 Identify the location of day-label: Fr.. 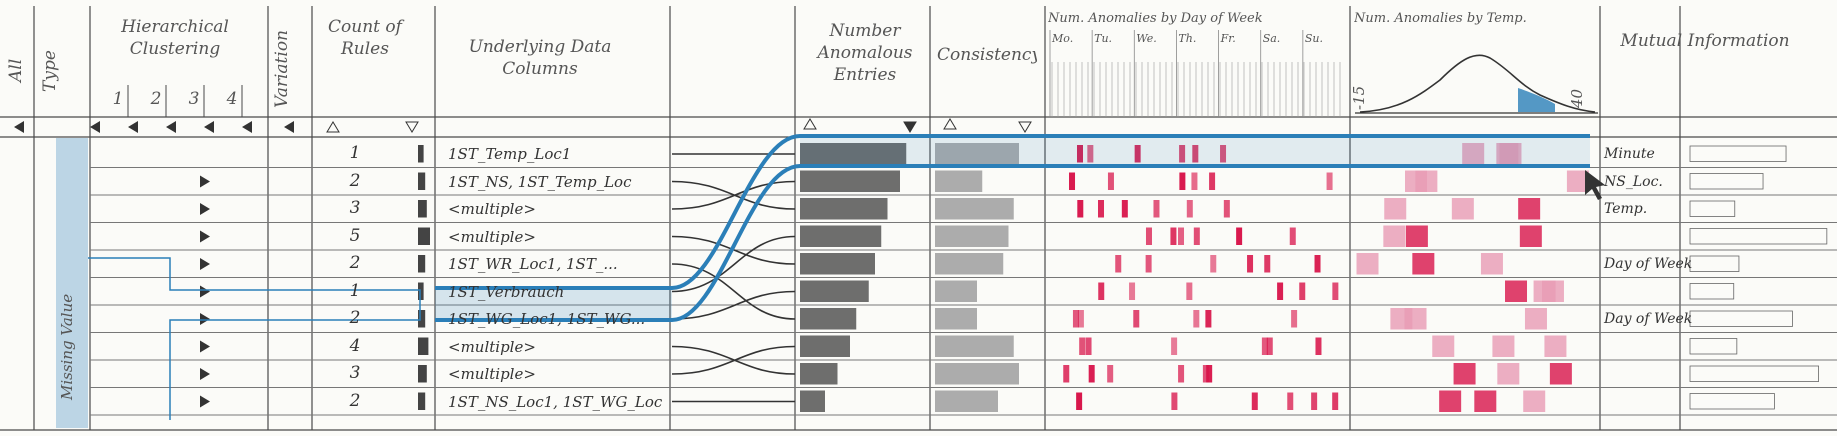
(1228, 38).